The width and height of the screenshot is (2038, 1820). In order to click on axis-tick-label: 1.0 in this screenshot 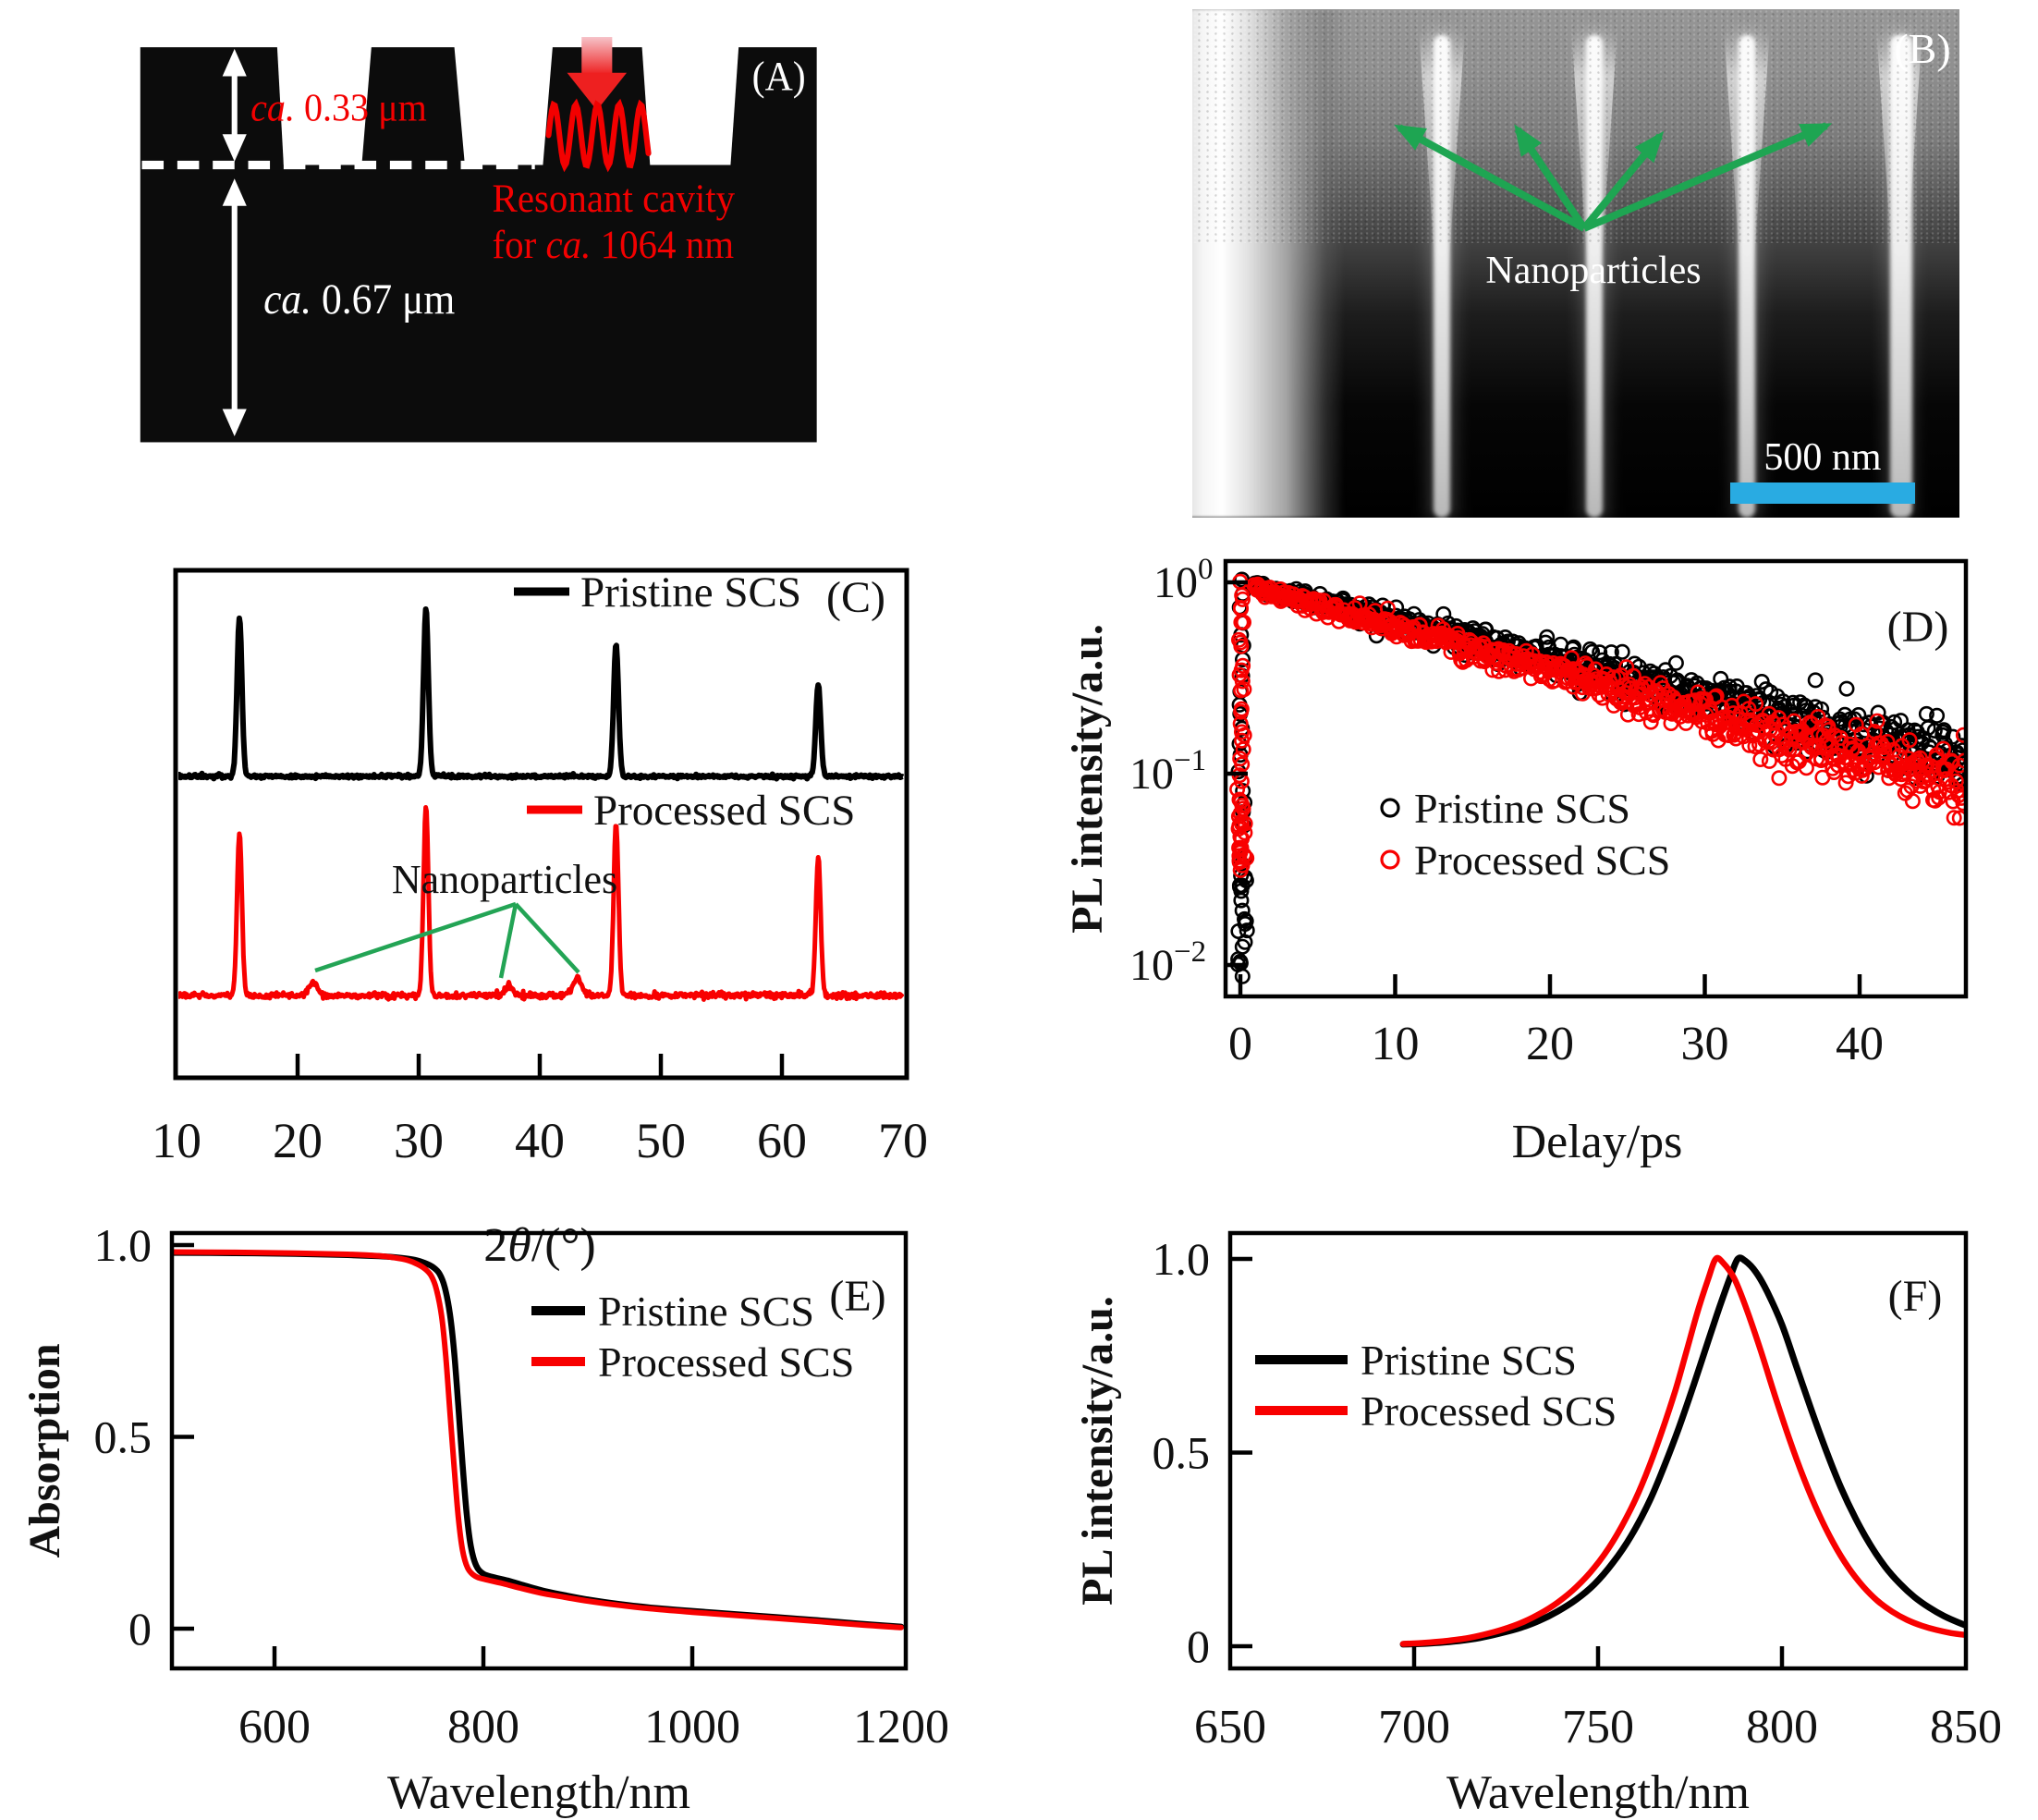, I will do `click(123, 1245)`.